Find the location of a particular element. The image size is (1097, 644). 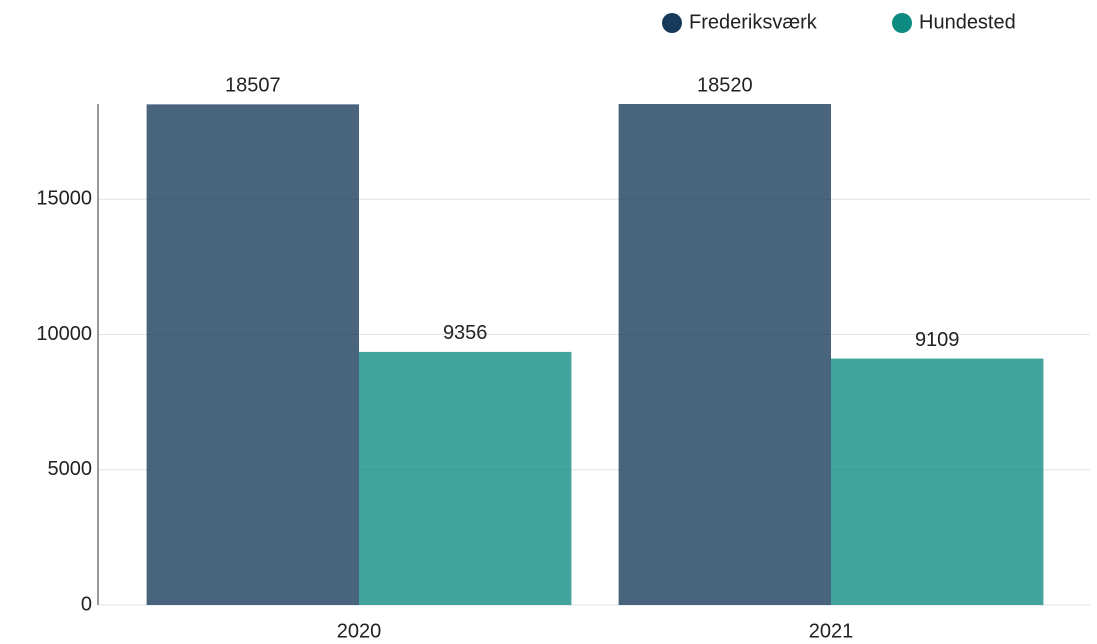

data-label: 9356 is located at coordinates (465, 333).